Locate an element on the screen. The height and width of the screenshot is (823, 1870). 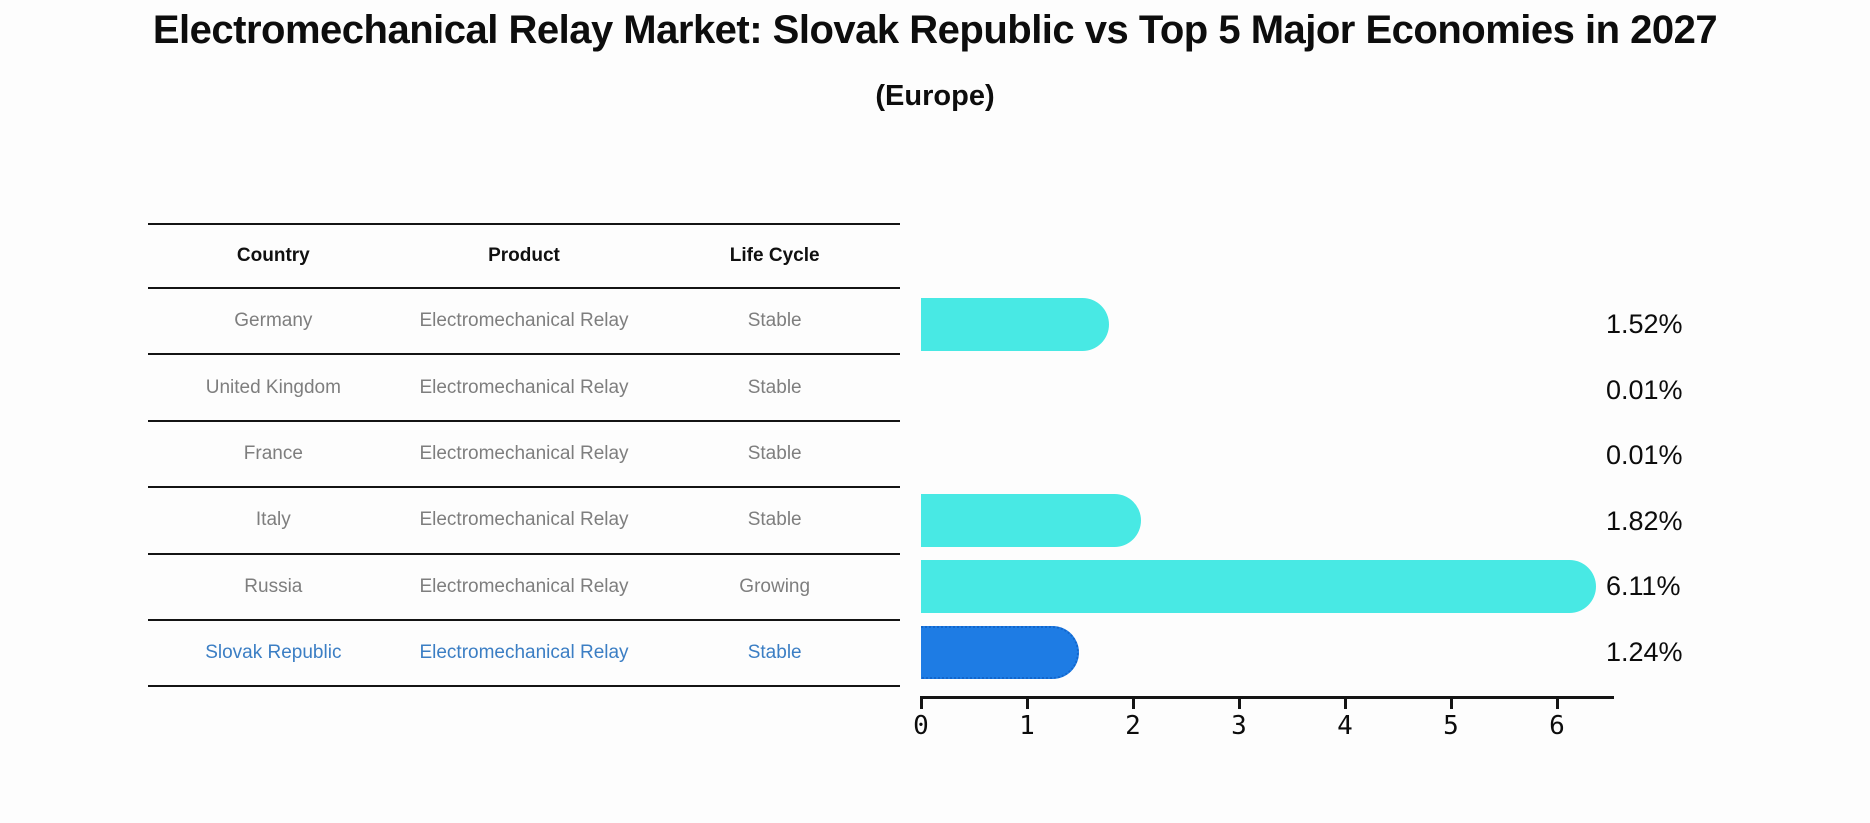
table-row-italy: Italy Electromechanical Relay Stable is located at coordinates (524, 521).